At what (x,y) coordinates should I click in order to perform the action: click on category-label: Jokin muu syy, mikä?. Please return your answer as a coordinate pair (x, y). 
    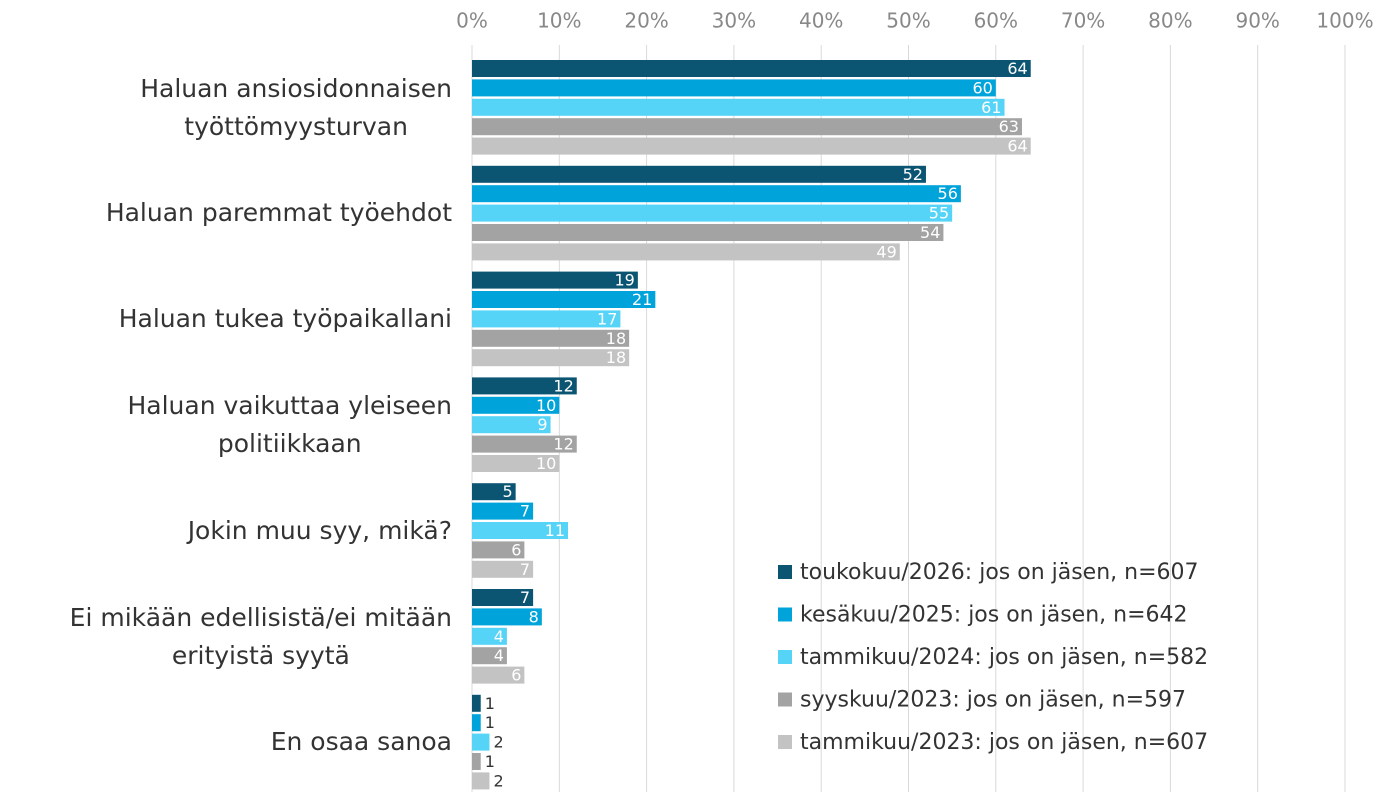
    Looking at the image, I should click on (319, 530).